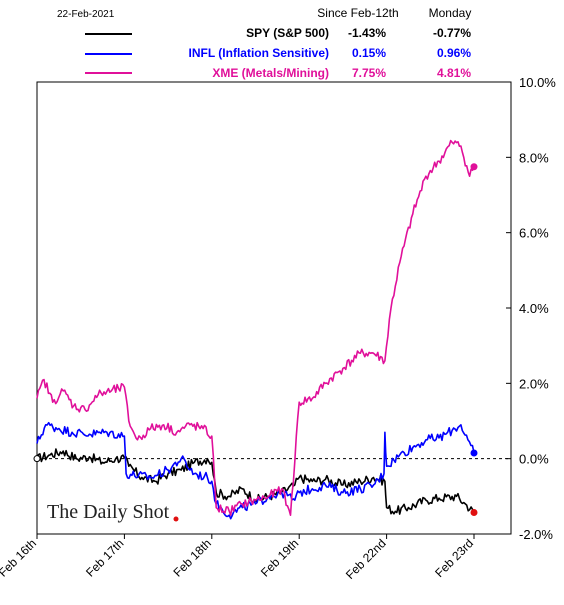  I want to click on y-tick-label: 8.0%, so click(534, 157).